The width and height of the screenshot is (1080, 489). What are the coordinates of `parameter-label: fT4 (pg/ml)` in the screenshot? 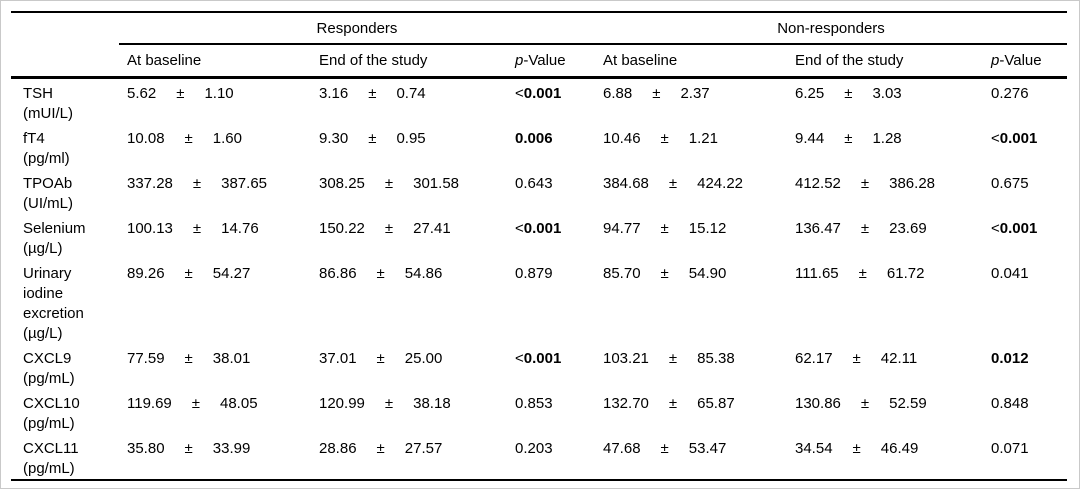 It's located at (46, 148).